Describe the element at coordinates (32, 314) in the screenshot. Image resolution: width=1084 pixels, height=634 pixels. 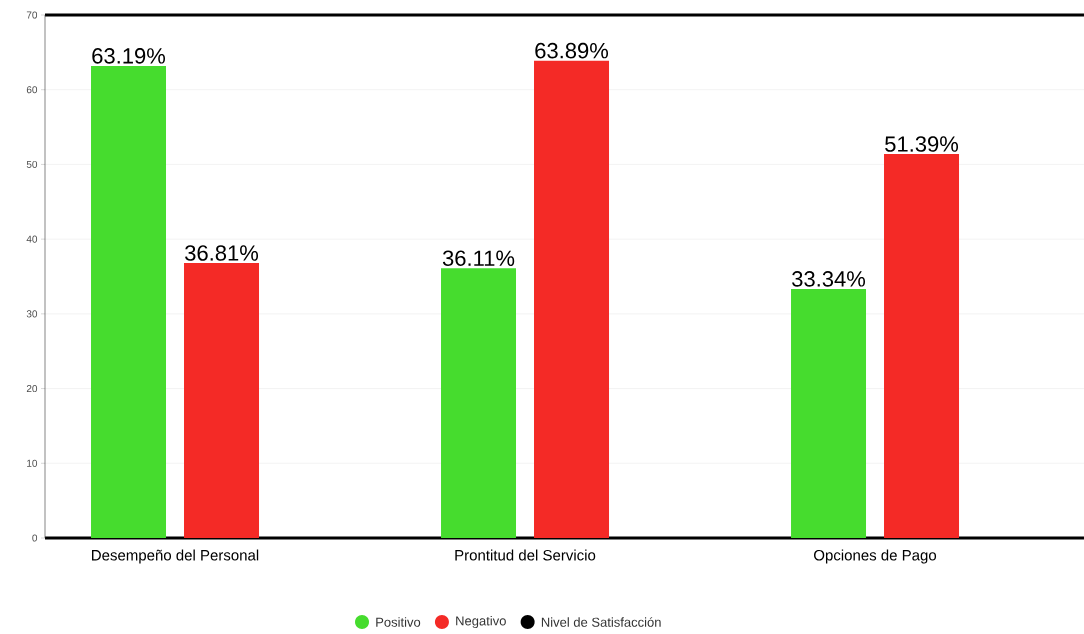
I see `y-tick-label: 30` at that location.